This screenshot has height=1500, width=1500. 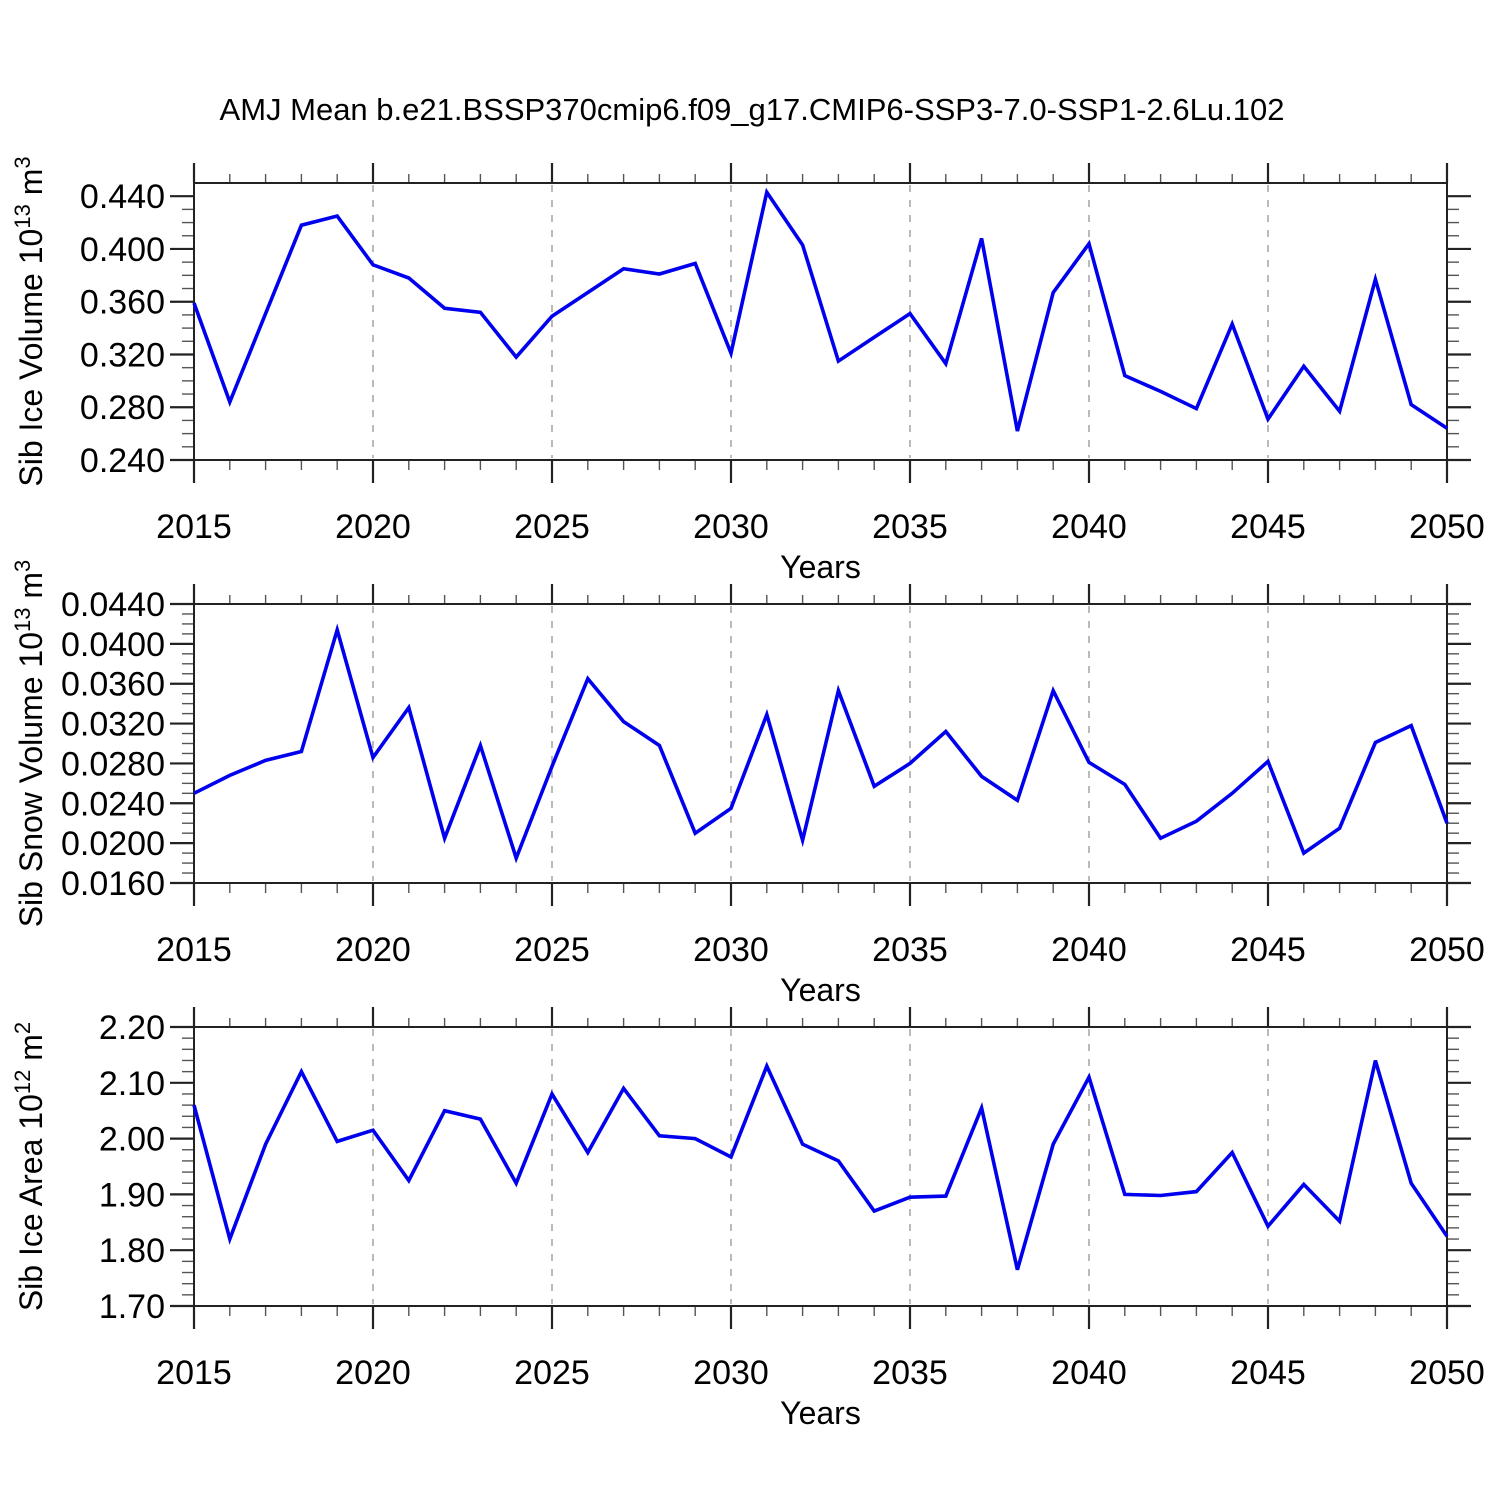 I want to click on y-tick-label: 0.440, so click(x=122, y=197).